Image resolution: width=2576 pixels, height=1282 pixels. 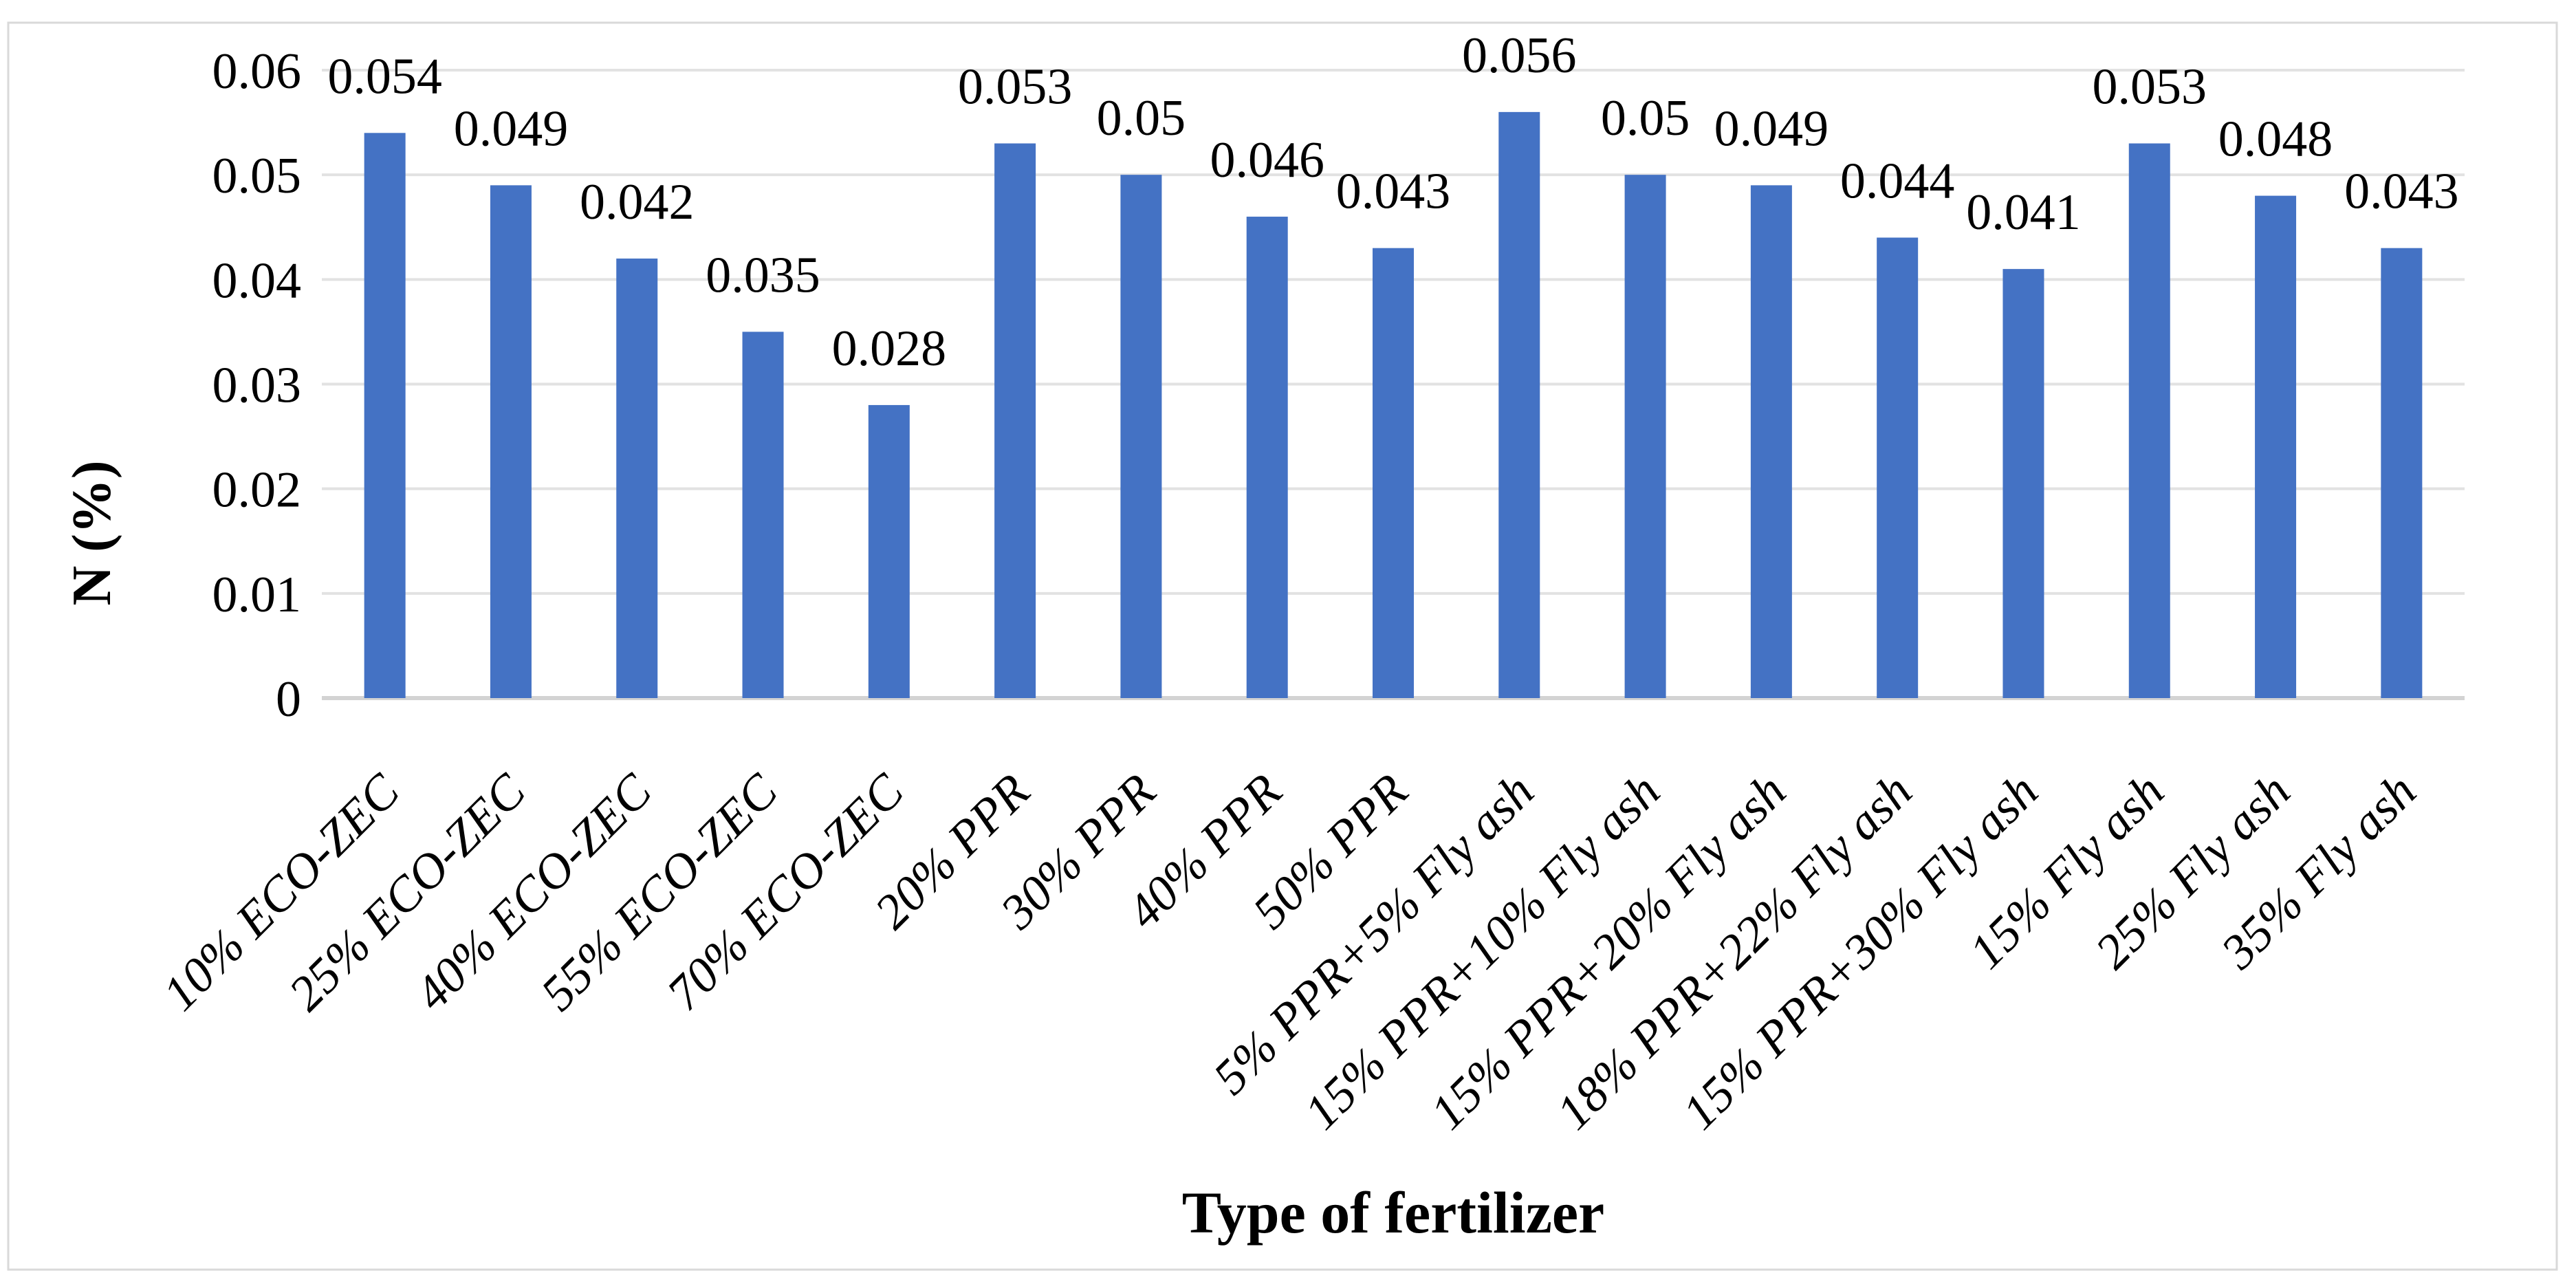 What do you see at coordinates (385, 76) in the screenshot?
I see `value-label: 0.054` at bounding box center [385, 76].